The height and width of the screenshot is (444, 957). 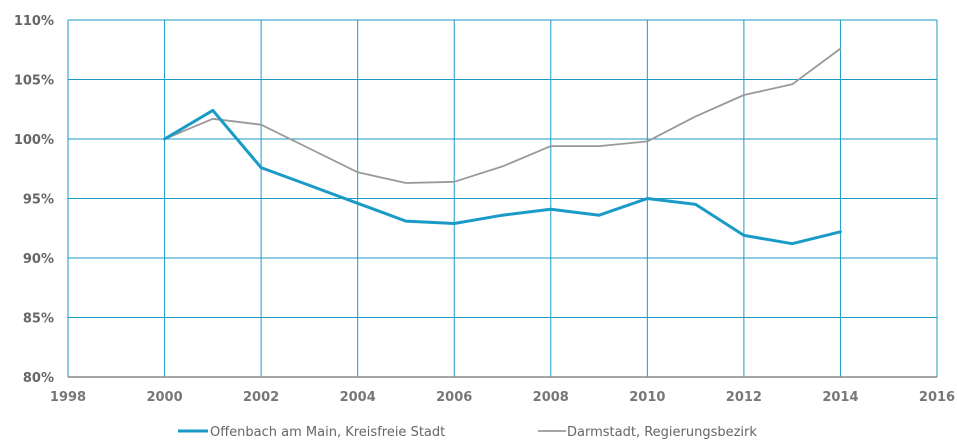 I want to click on y-tick-label: 80%, so click(x=38, y=378).